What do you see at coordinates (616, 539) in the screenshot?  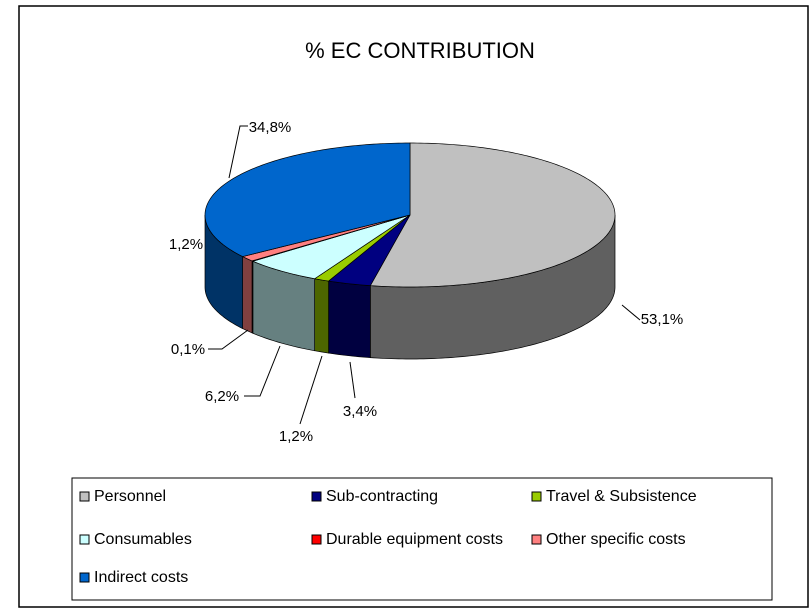 I see `legend-label: Other specific costs` at bounding box center [616, 539].